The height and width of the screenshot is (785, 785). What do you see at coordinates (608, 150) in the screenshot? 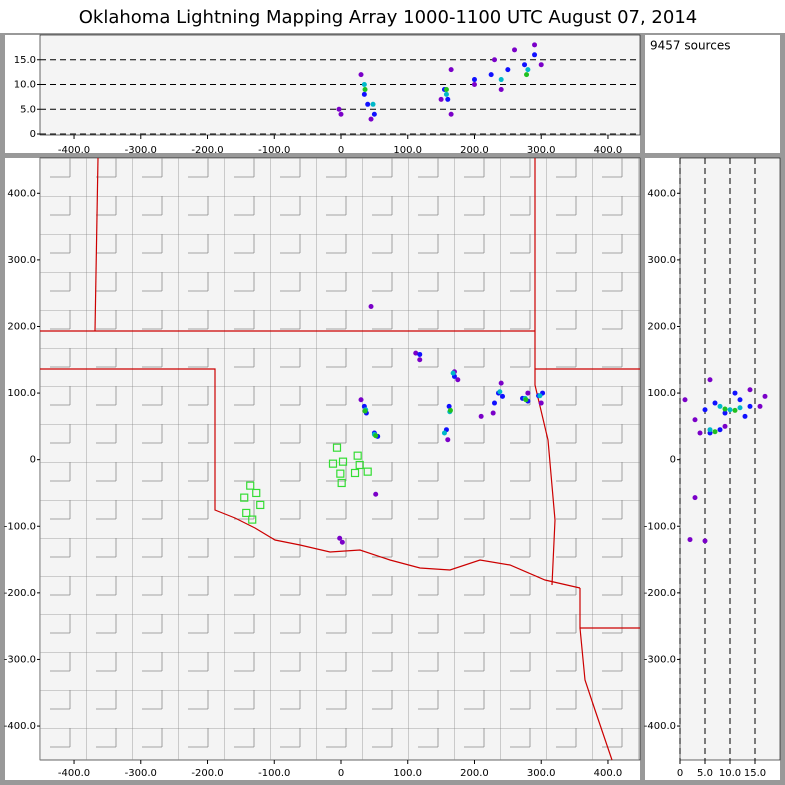
I see `x-tick-label: 400.0` at bounding box center [608, 150].